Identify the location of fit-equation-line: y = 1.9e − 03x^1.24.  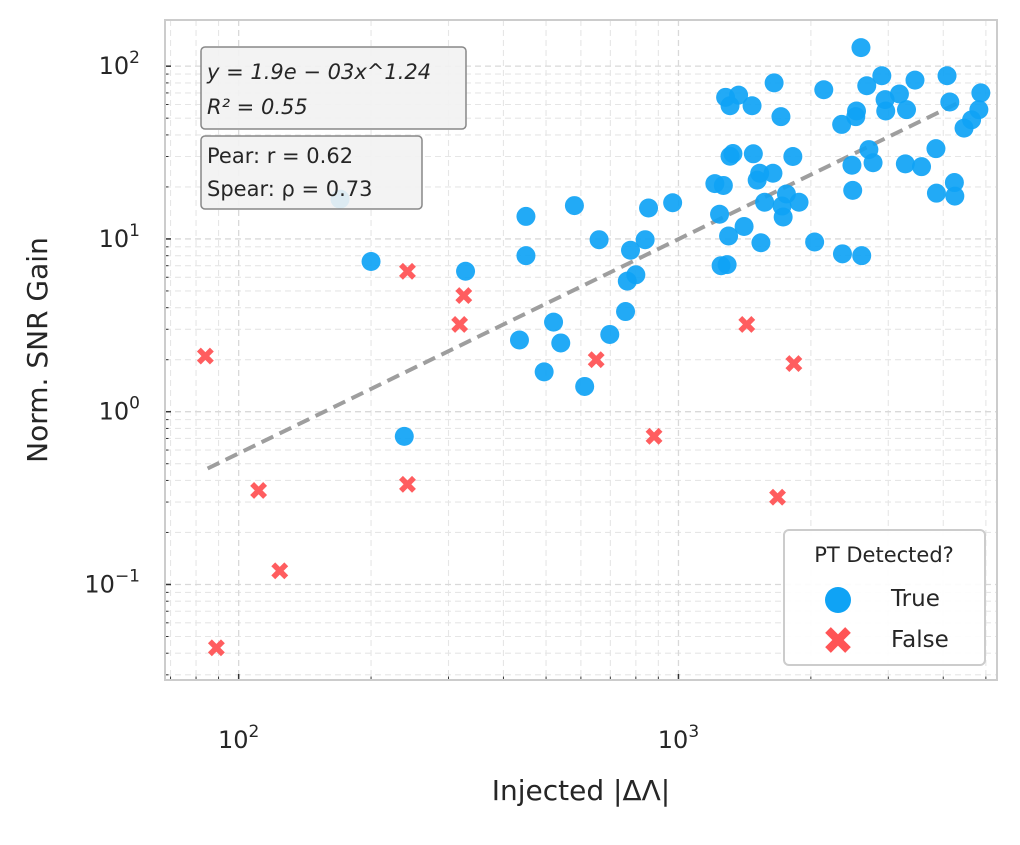
(318, 72).